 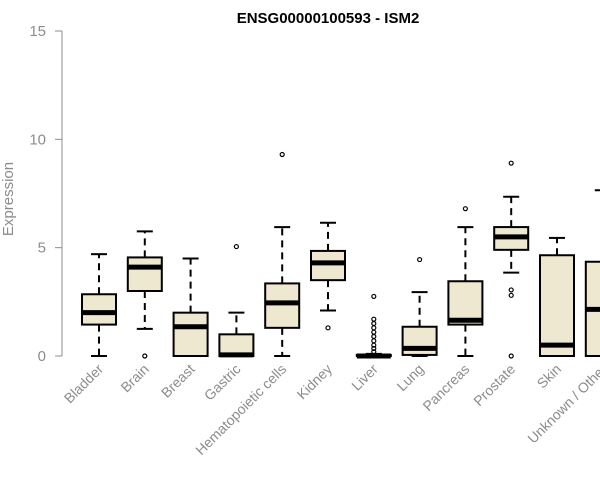 What do you see at coordinates (236, 300) in the screenshot?
I see `box-gastric` at bounding box center [236, 300].